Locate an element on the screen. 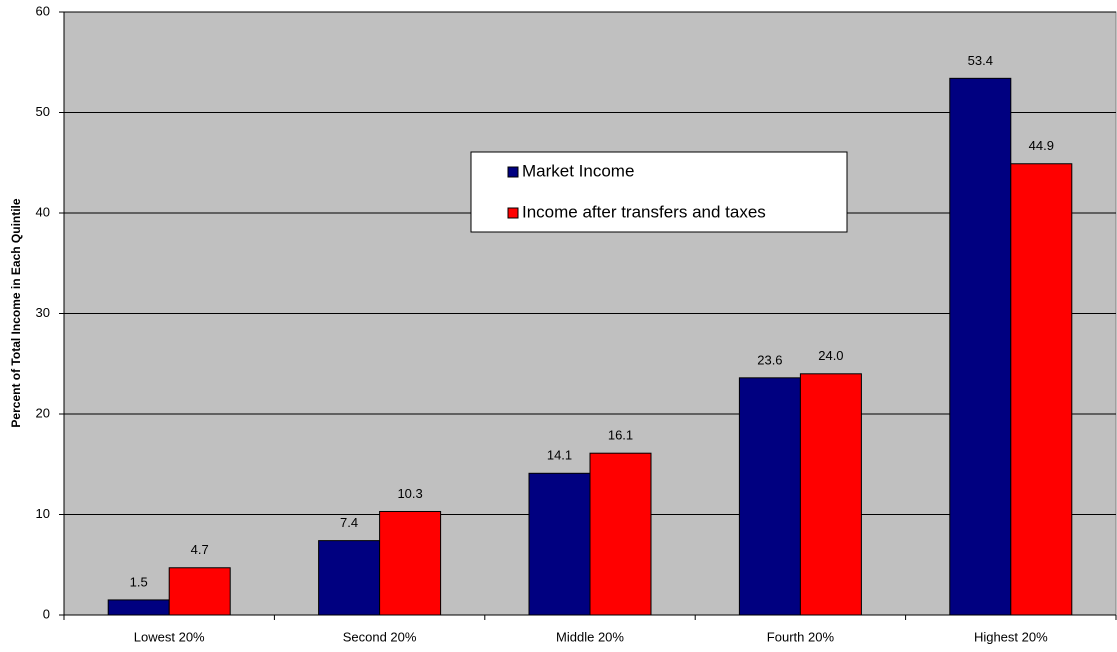  x-tick-label: Second 20% is located at coordinates (380, 636).